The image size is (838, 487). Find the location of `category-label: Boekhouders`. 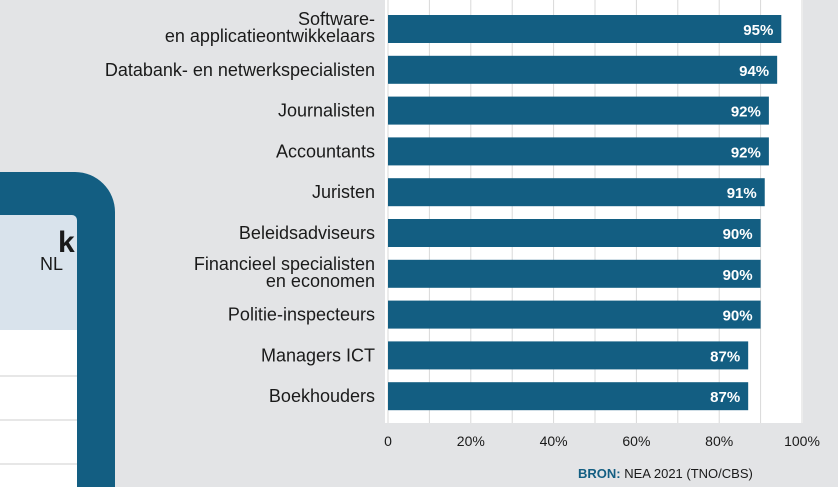

category-label: Boekhouders is located at coordinates (322, 396).